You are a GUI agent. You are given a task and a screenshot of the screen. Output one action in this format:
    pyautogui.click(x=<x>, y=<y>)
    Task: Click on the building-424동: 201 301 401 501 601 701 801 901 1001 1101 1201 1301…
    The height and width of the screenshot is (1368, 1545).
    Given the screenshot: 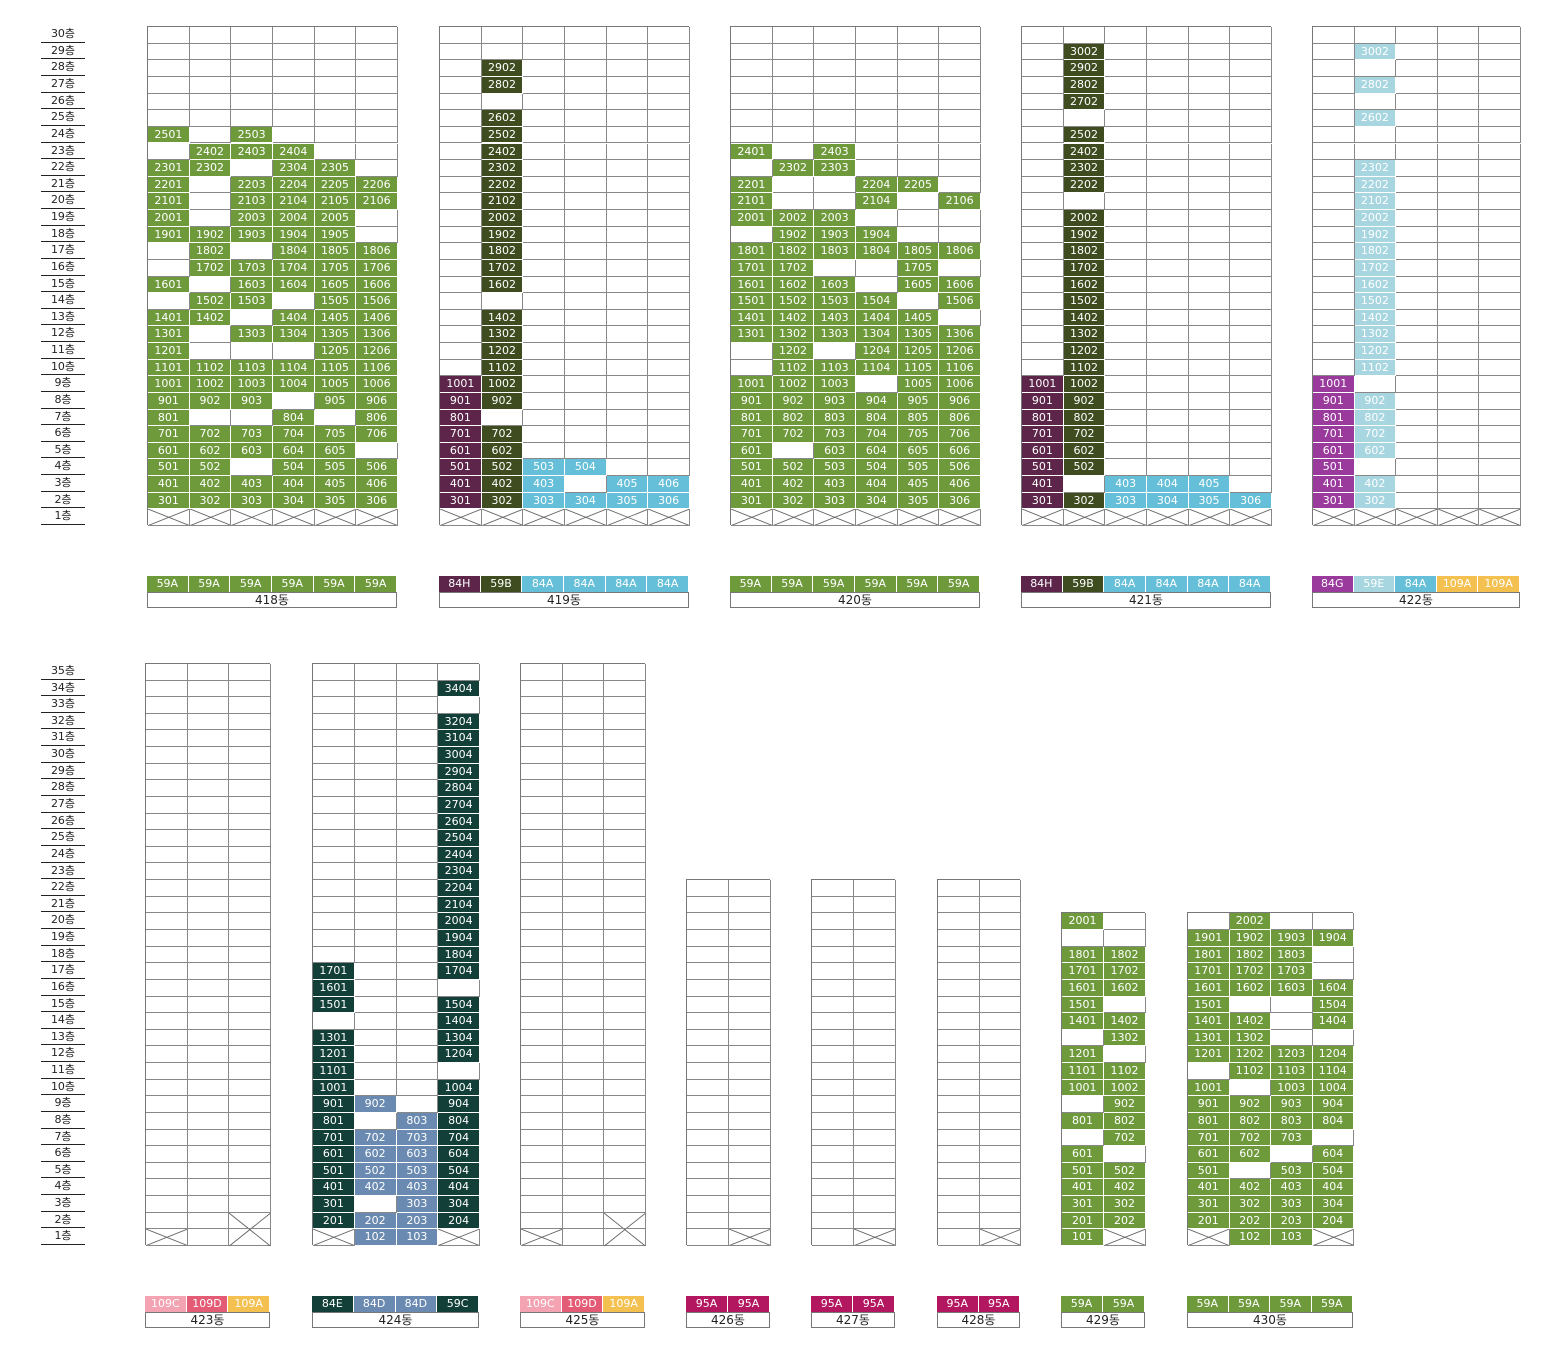 What is the action you would take?
    pyautogui.click(x=396, y=954)
    